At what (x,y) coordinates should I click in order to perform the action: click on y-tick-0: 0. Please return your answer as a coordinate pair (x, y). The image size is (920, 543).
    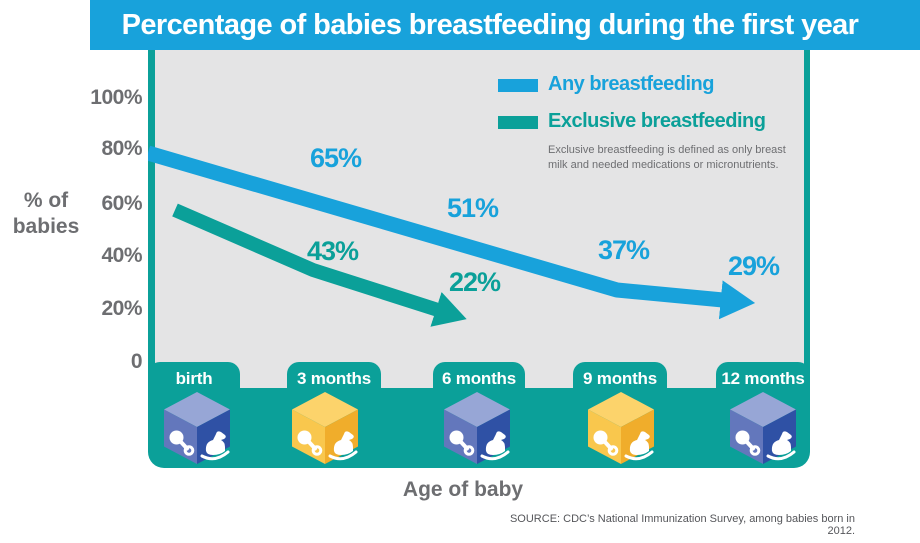
    Looking at the image, I should click on (136, 361).